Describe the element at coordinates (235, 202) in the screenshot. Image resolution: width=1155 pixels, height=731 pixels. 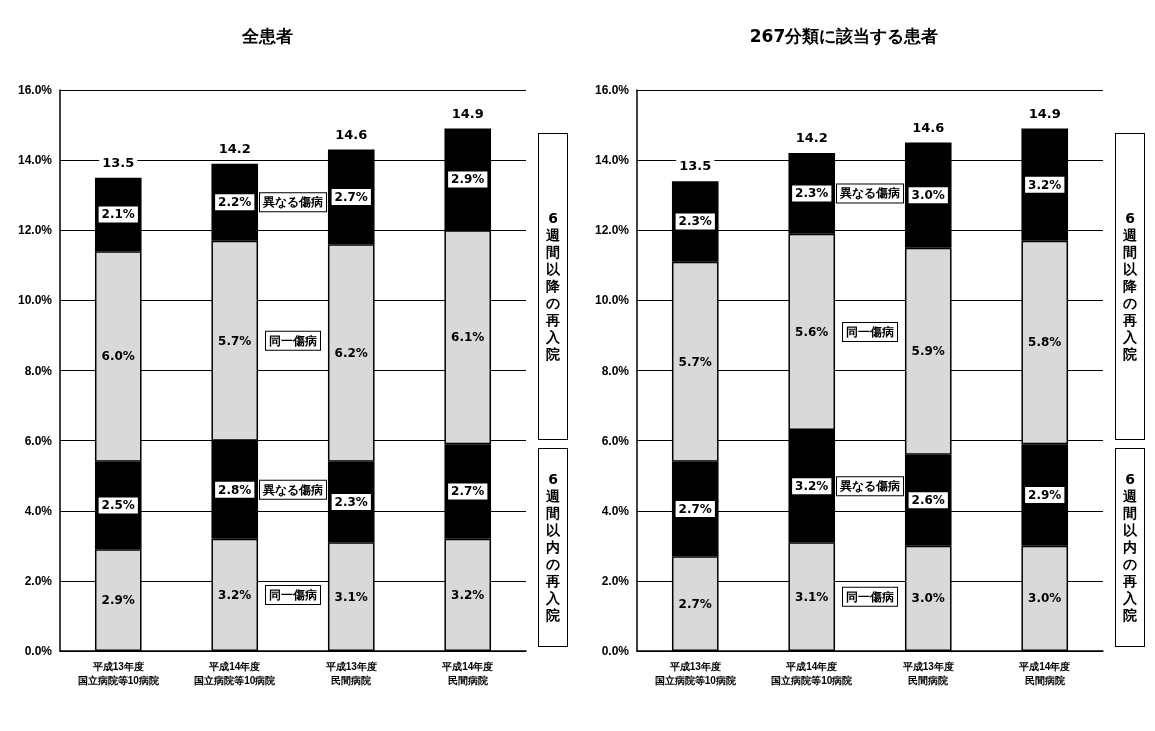
I see `data-label: 2.2%` at that location.